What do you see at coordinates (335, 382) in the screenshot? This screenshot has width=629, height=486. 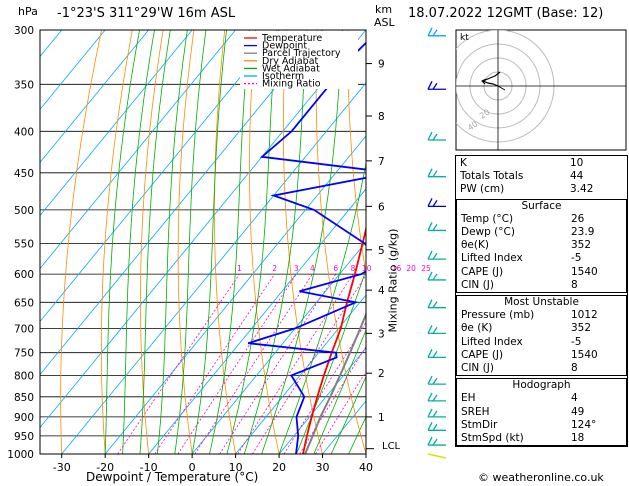 I see `series-parcel-trajectory-line` at bounding box center [335, 382].